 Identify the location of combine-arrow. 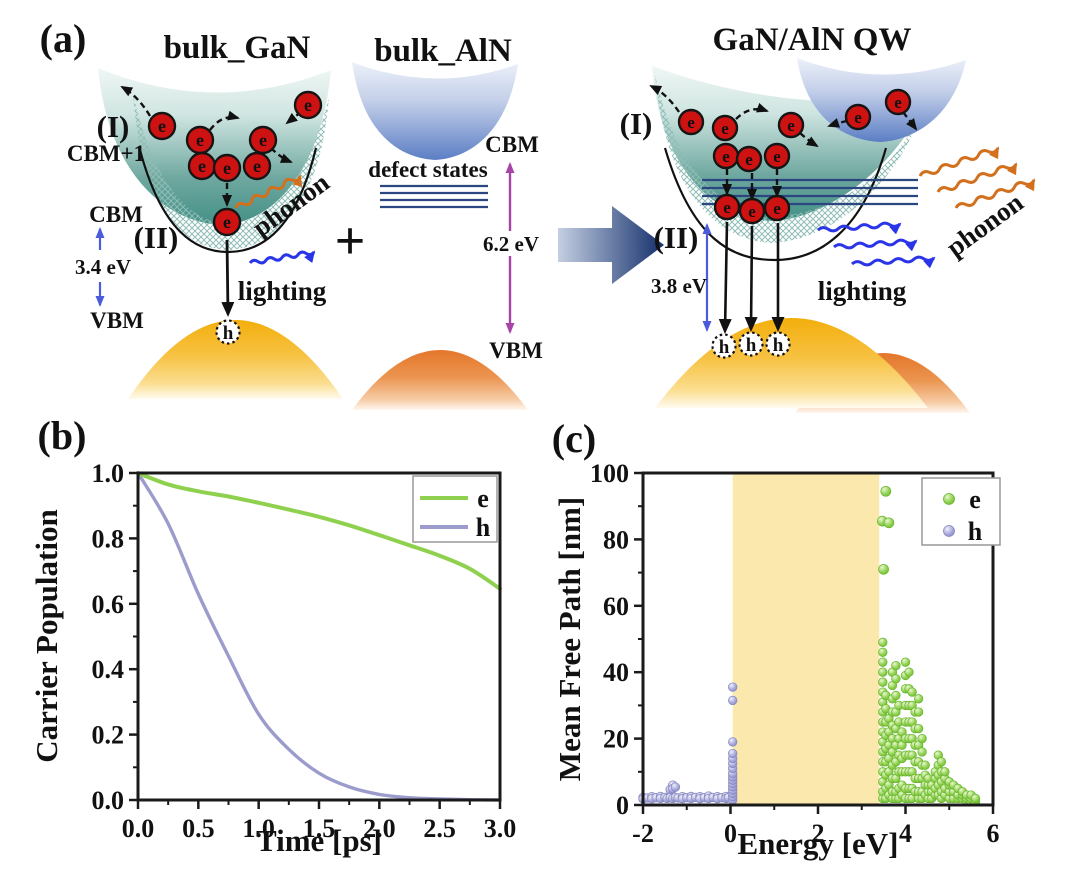
(611, 245).